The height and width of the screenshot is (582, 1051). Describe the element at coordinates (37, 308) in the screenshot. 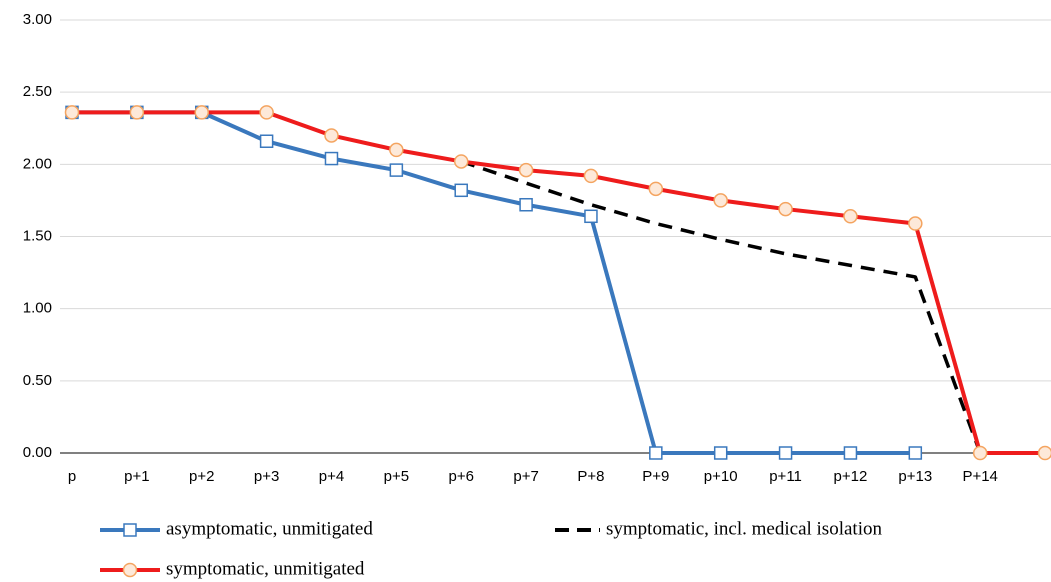

I see `y-tick-label: 1.00` at that location.